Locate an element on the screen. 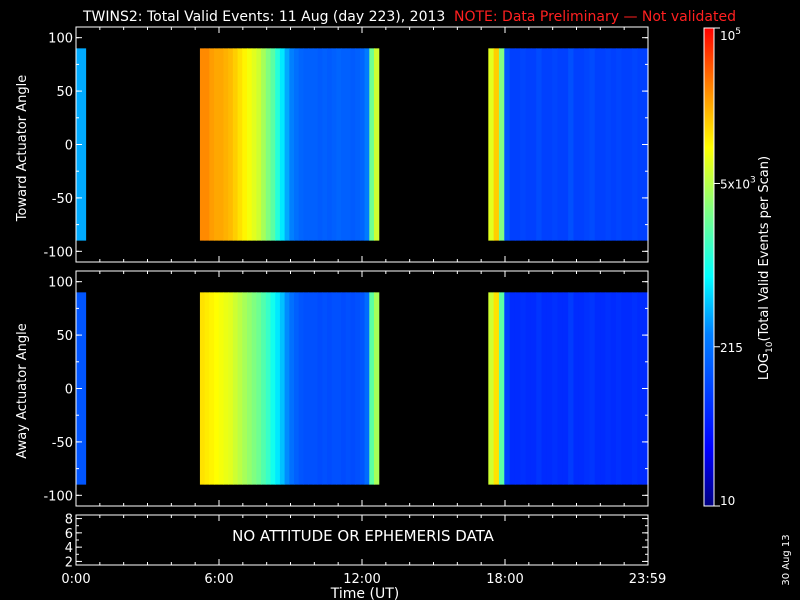 Image resolution: width=800 pixels, height=600 pixels. chart-note: NOTE: Data Preliminary — Not validated is located at coordinates (595, 17).